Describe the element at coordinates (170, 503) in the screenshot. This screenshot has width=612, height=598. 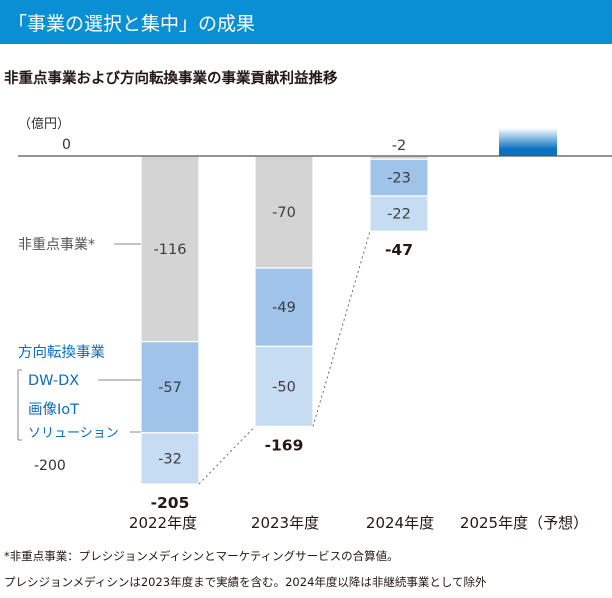
I see `total-label-0: -205` at that location.